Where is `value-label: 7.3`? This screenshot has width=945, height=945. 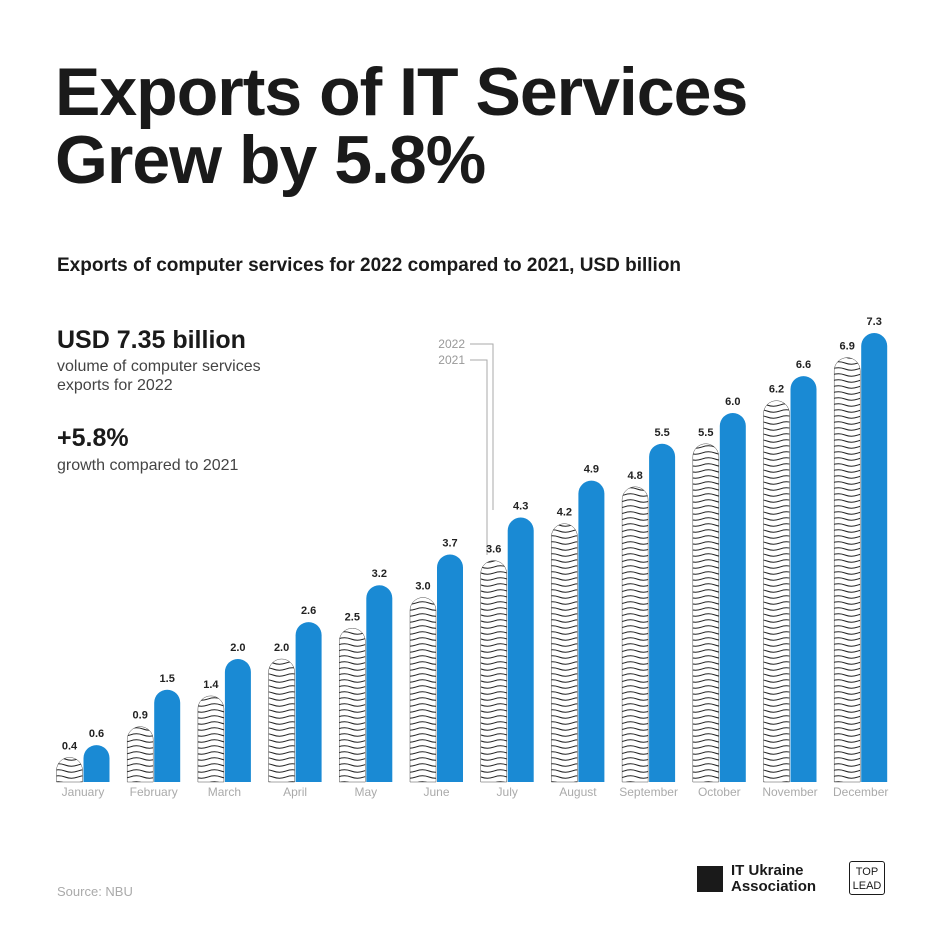
value-label: 7.3 is located at coordinates (874, 322).